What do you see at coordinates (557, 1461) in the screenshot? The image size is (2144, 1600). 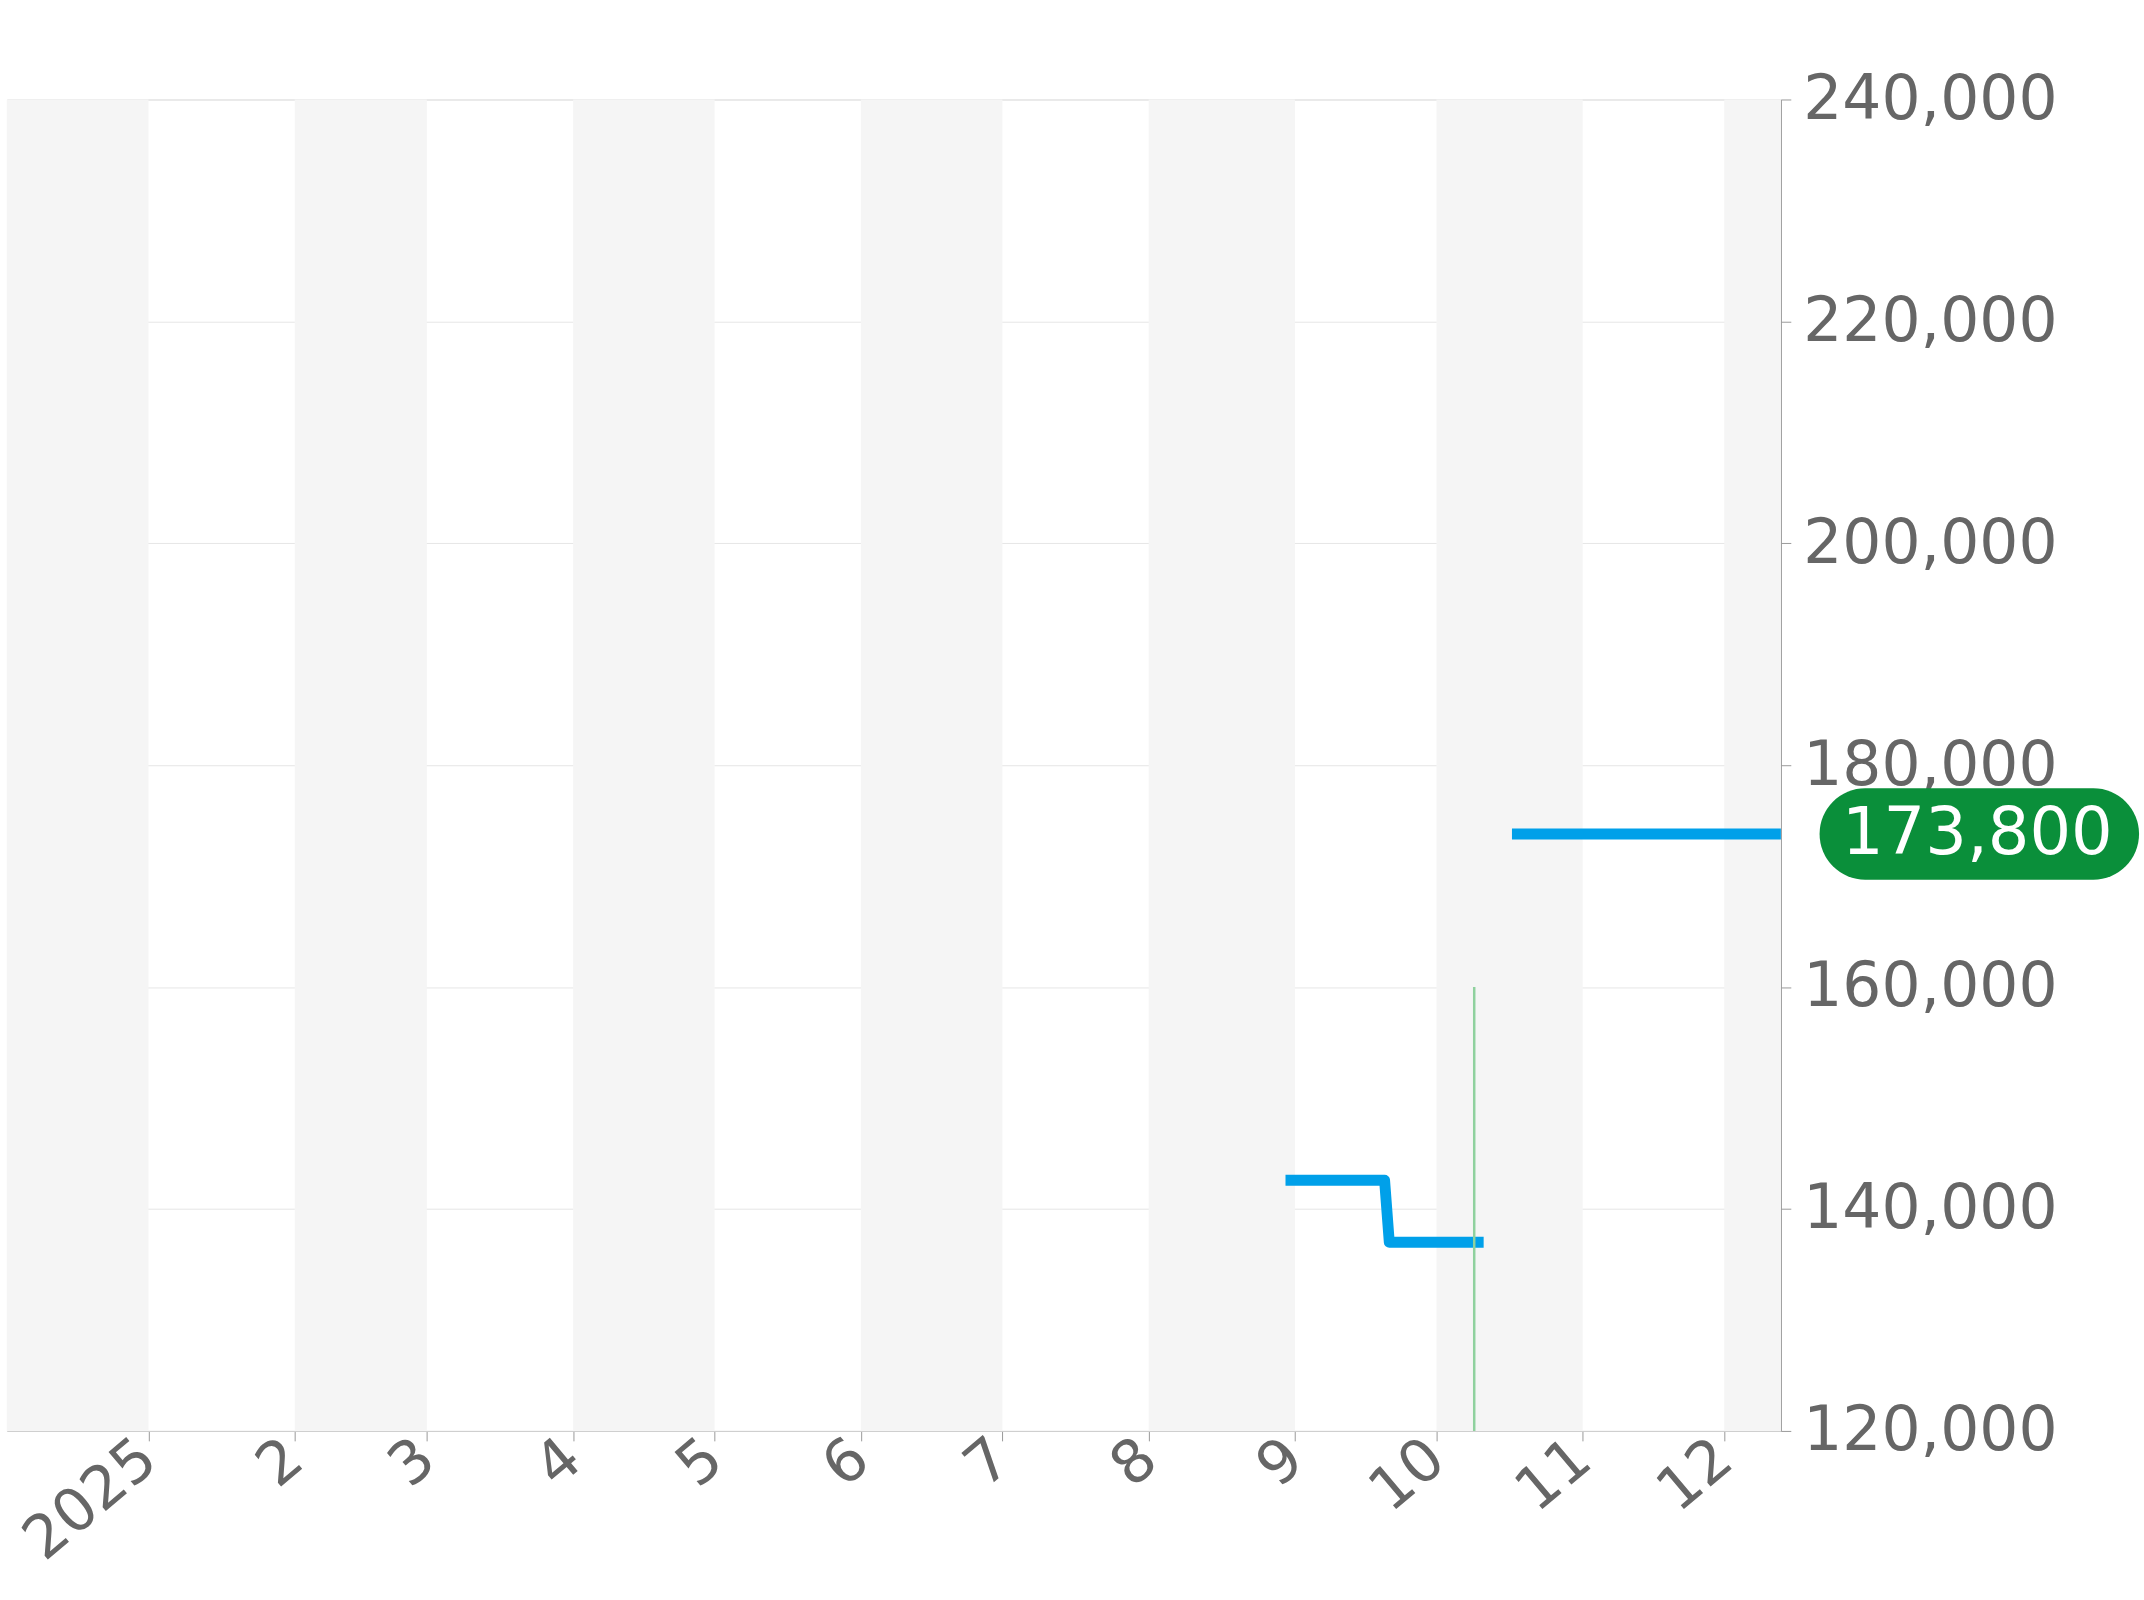 I see `x-tick-label: 4` at bounding box center [557, 1461].